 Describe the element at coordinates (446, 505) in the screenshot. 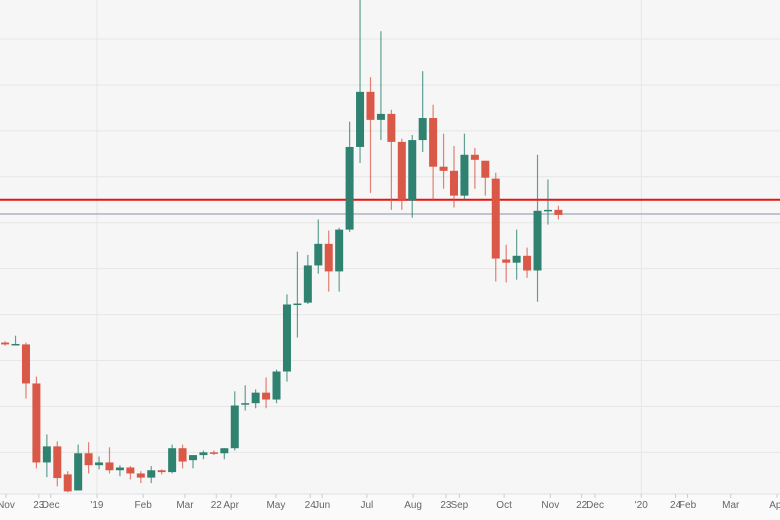

I see `x-tick-label: 23` at that location.